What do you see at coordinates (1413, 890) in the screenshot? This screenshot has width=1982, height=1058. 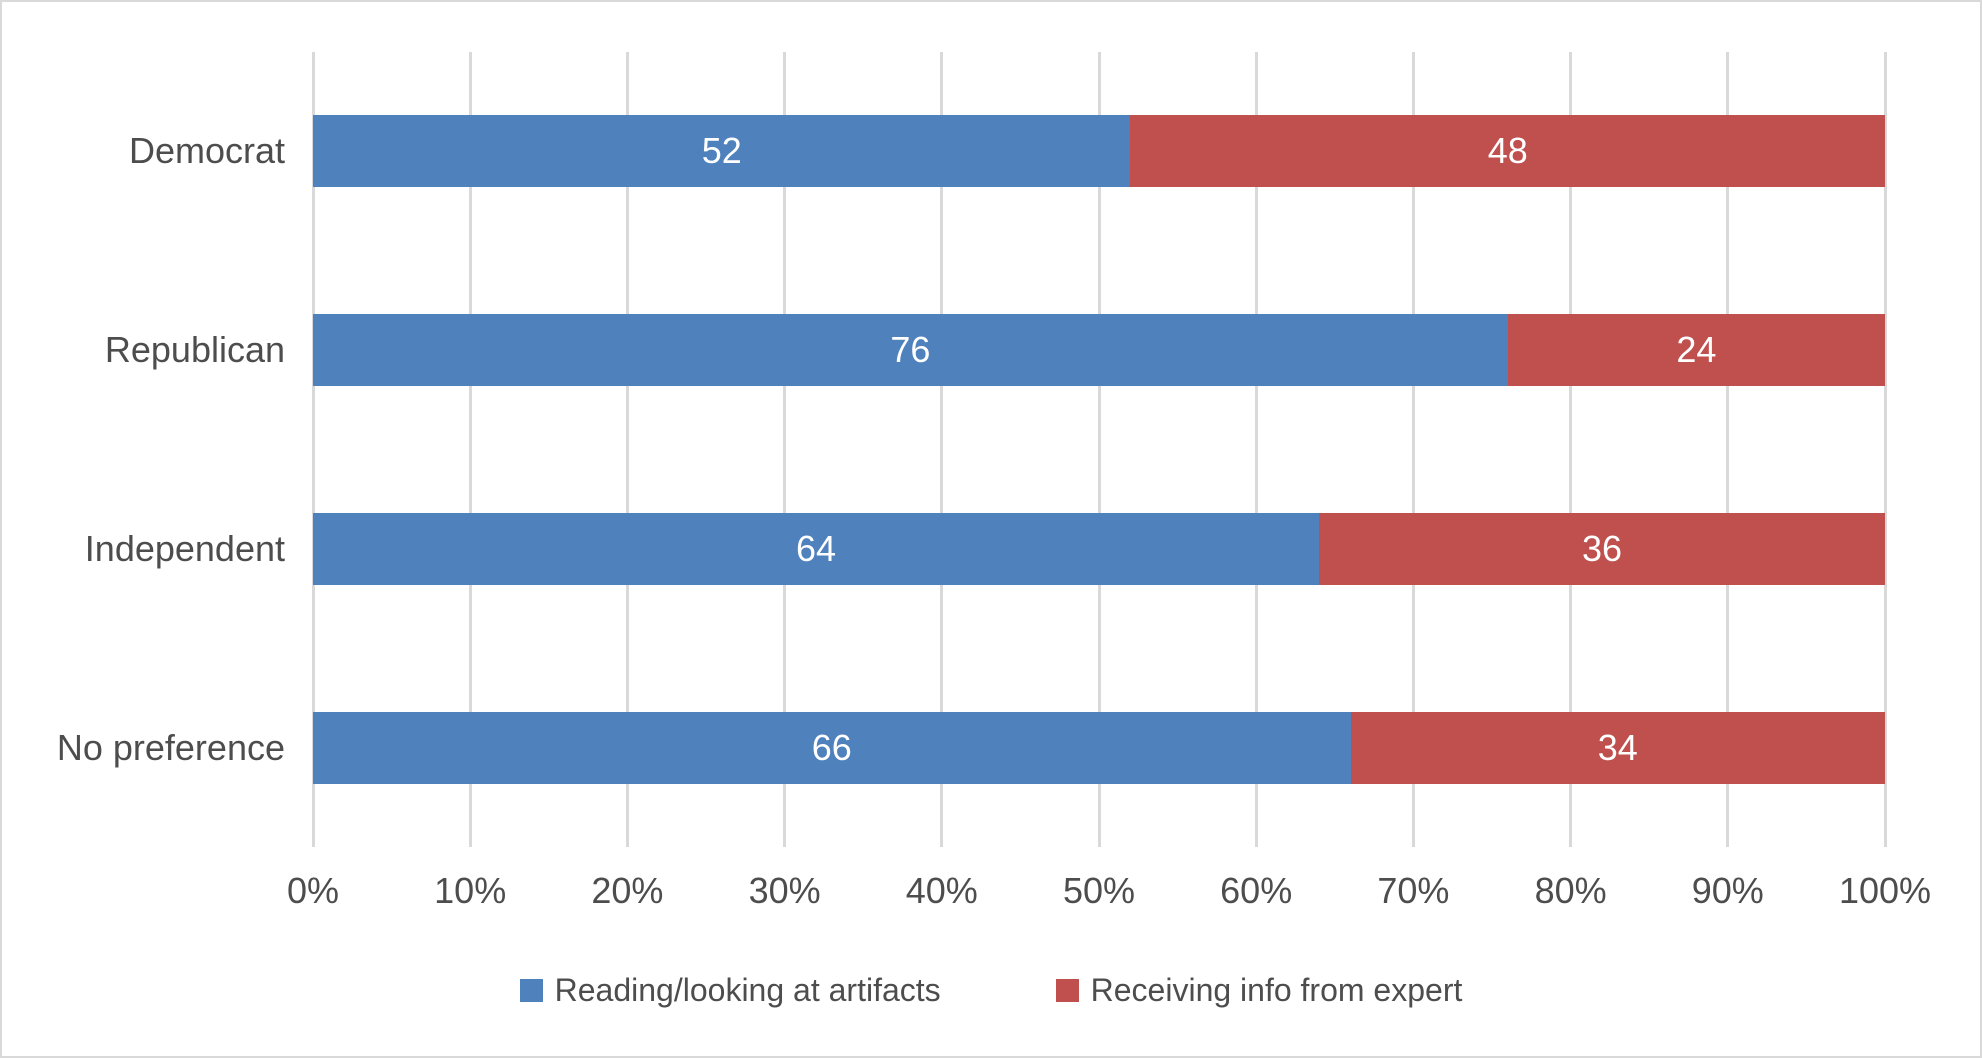 I see `x-axis-tick-label: 70%` at bounding box center [1413, 890].